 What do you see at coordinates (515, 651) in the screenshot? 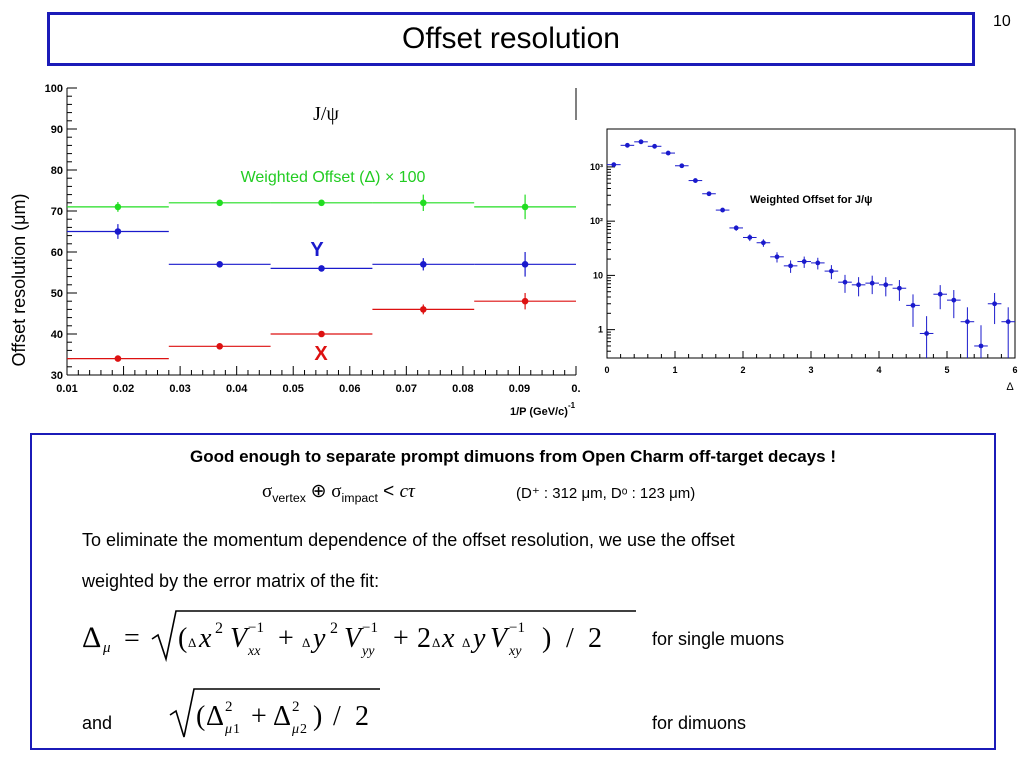
I see `svg-text: xy` at bounding box center [515, 651].